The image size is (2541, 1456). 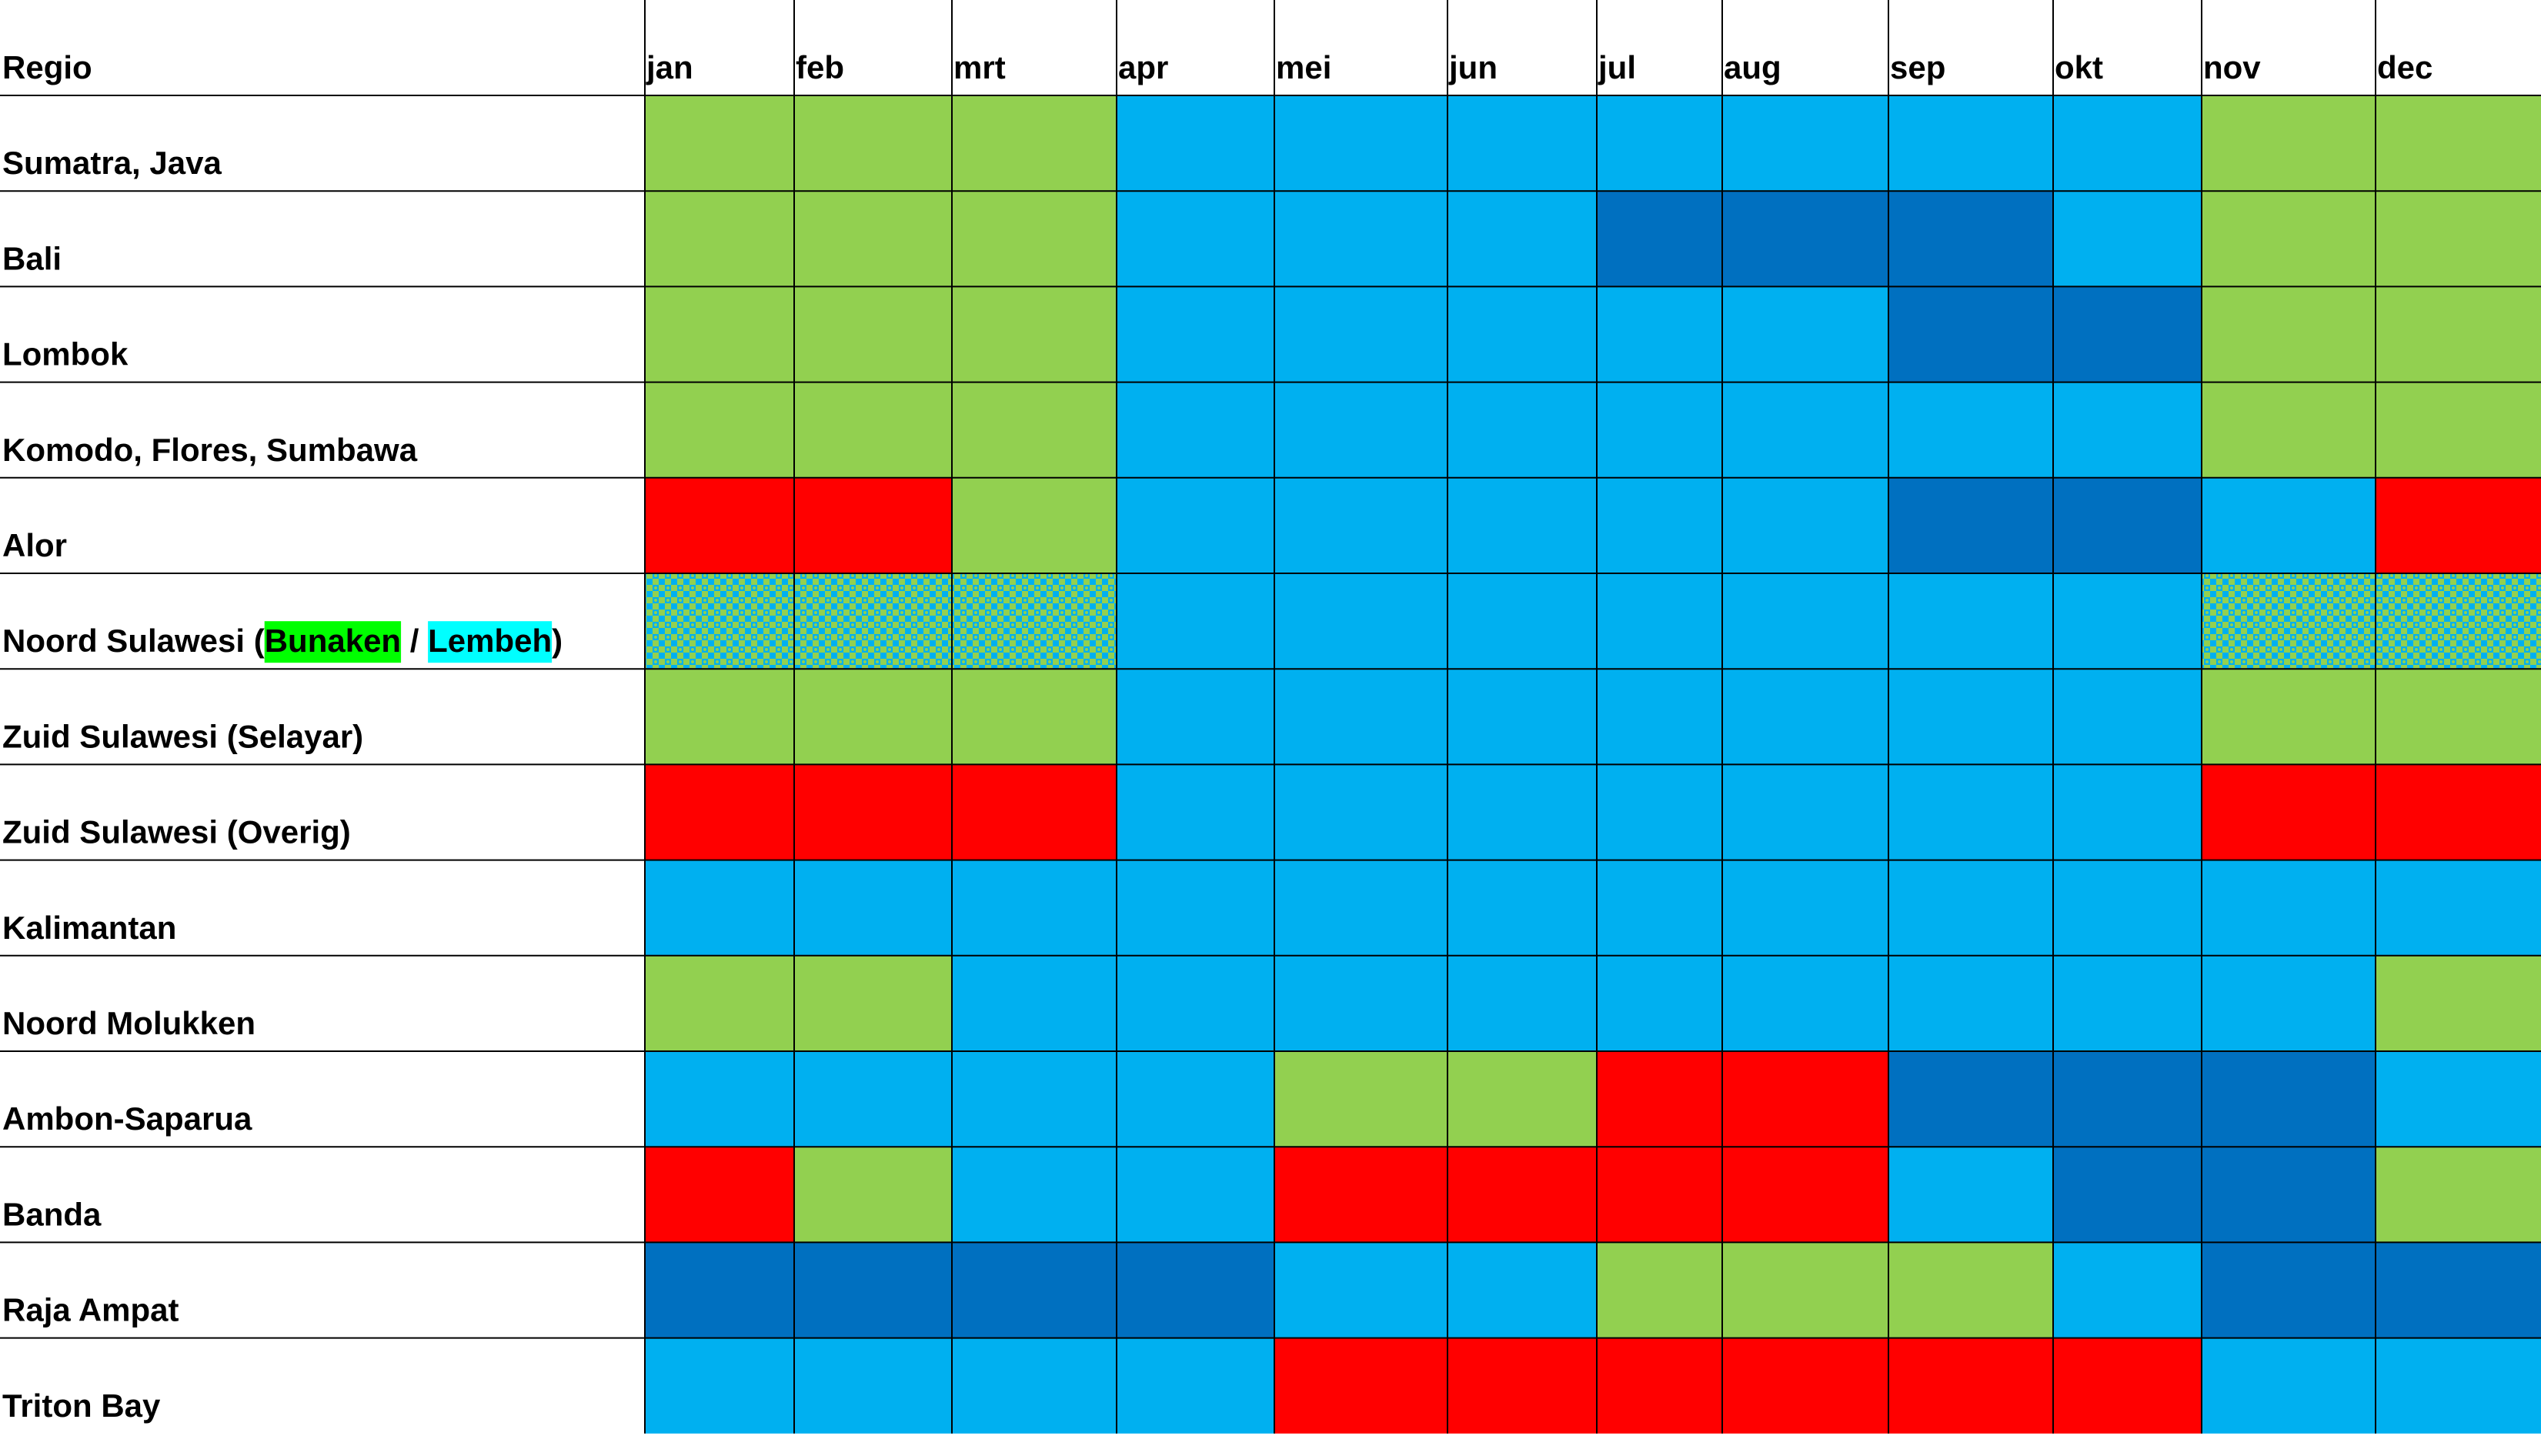 What do you see at coordinates (1195, 143) in the screenshot?
I see `cell-0-apr` at bounding box center [1195, 143].